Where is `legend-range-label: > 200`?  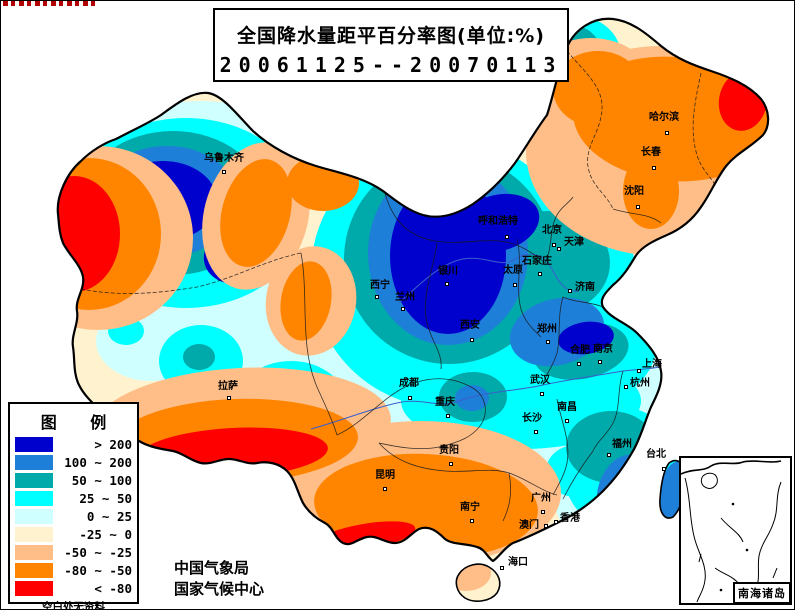 legend-range-label: > 200 is located at coordinates (113, 444).